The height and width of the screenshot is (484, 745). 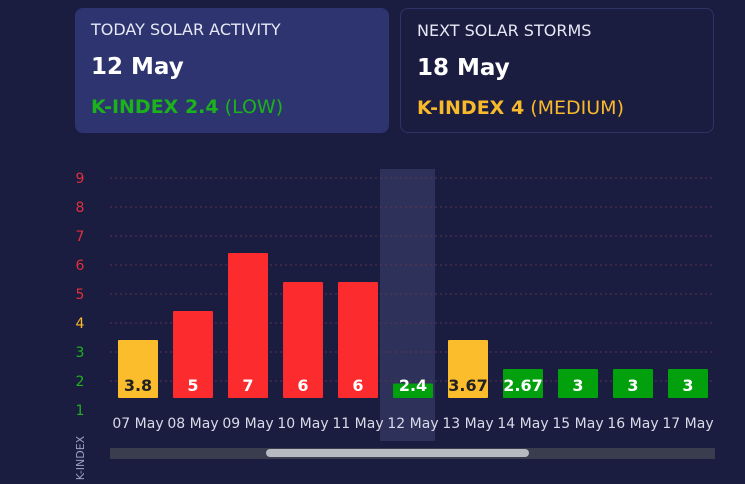 I want to click on y-axis-label: K-INDEX, so click(x=80, y=457).